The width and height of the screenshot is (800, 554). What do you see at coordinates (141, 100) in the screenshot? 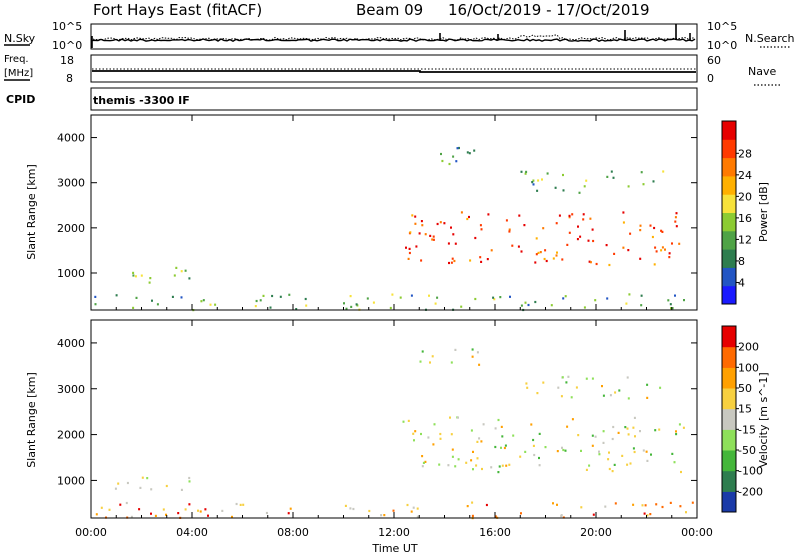
I see `cpid-value: themis -3300 IF` at bounding box center [141, 100].